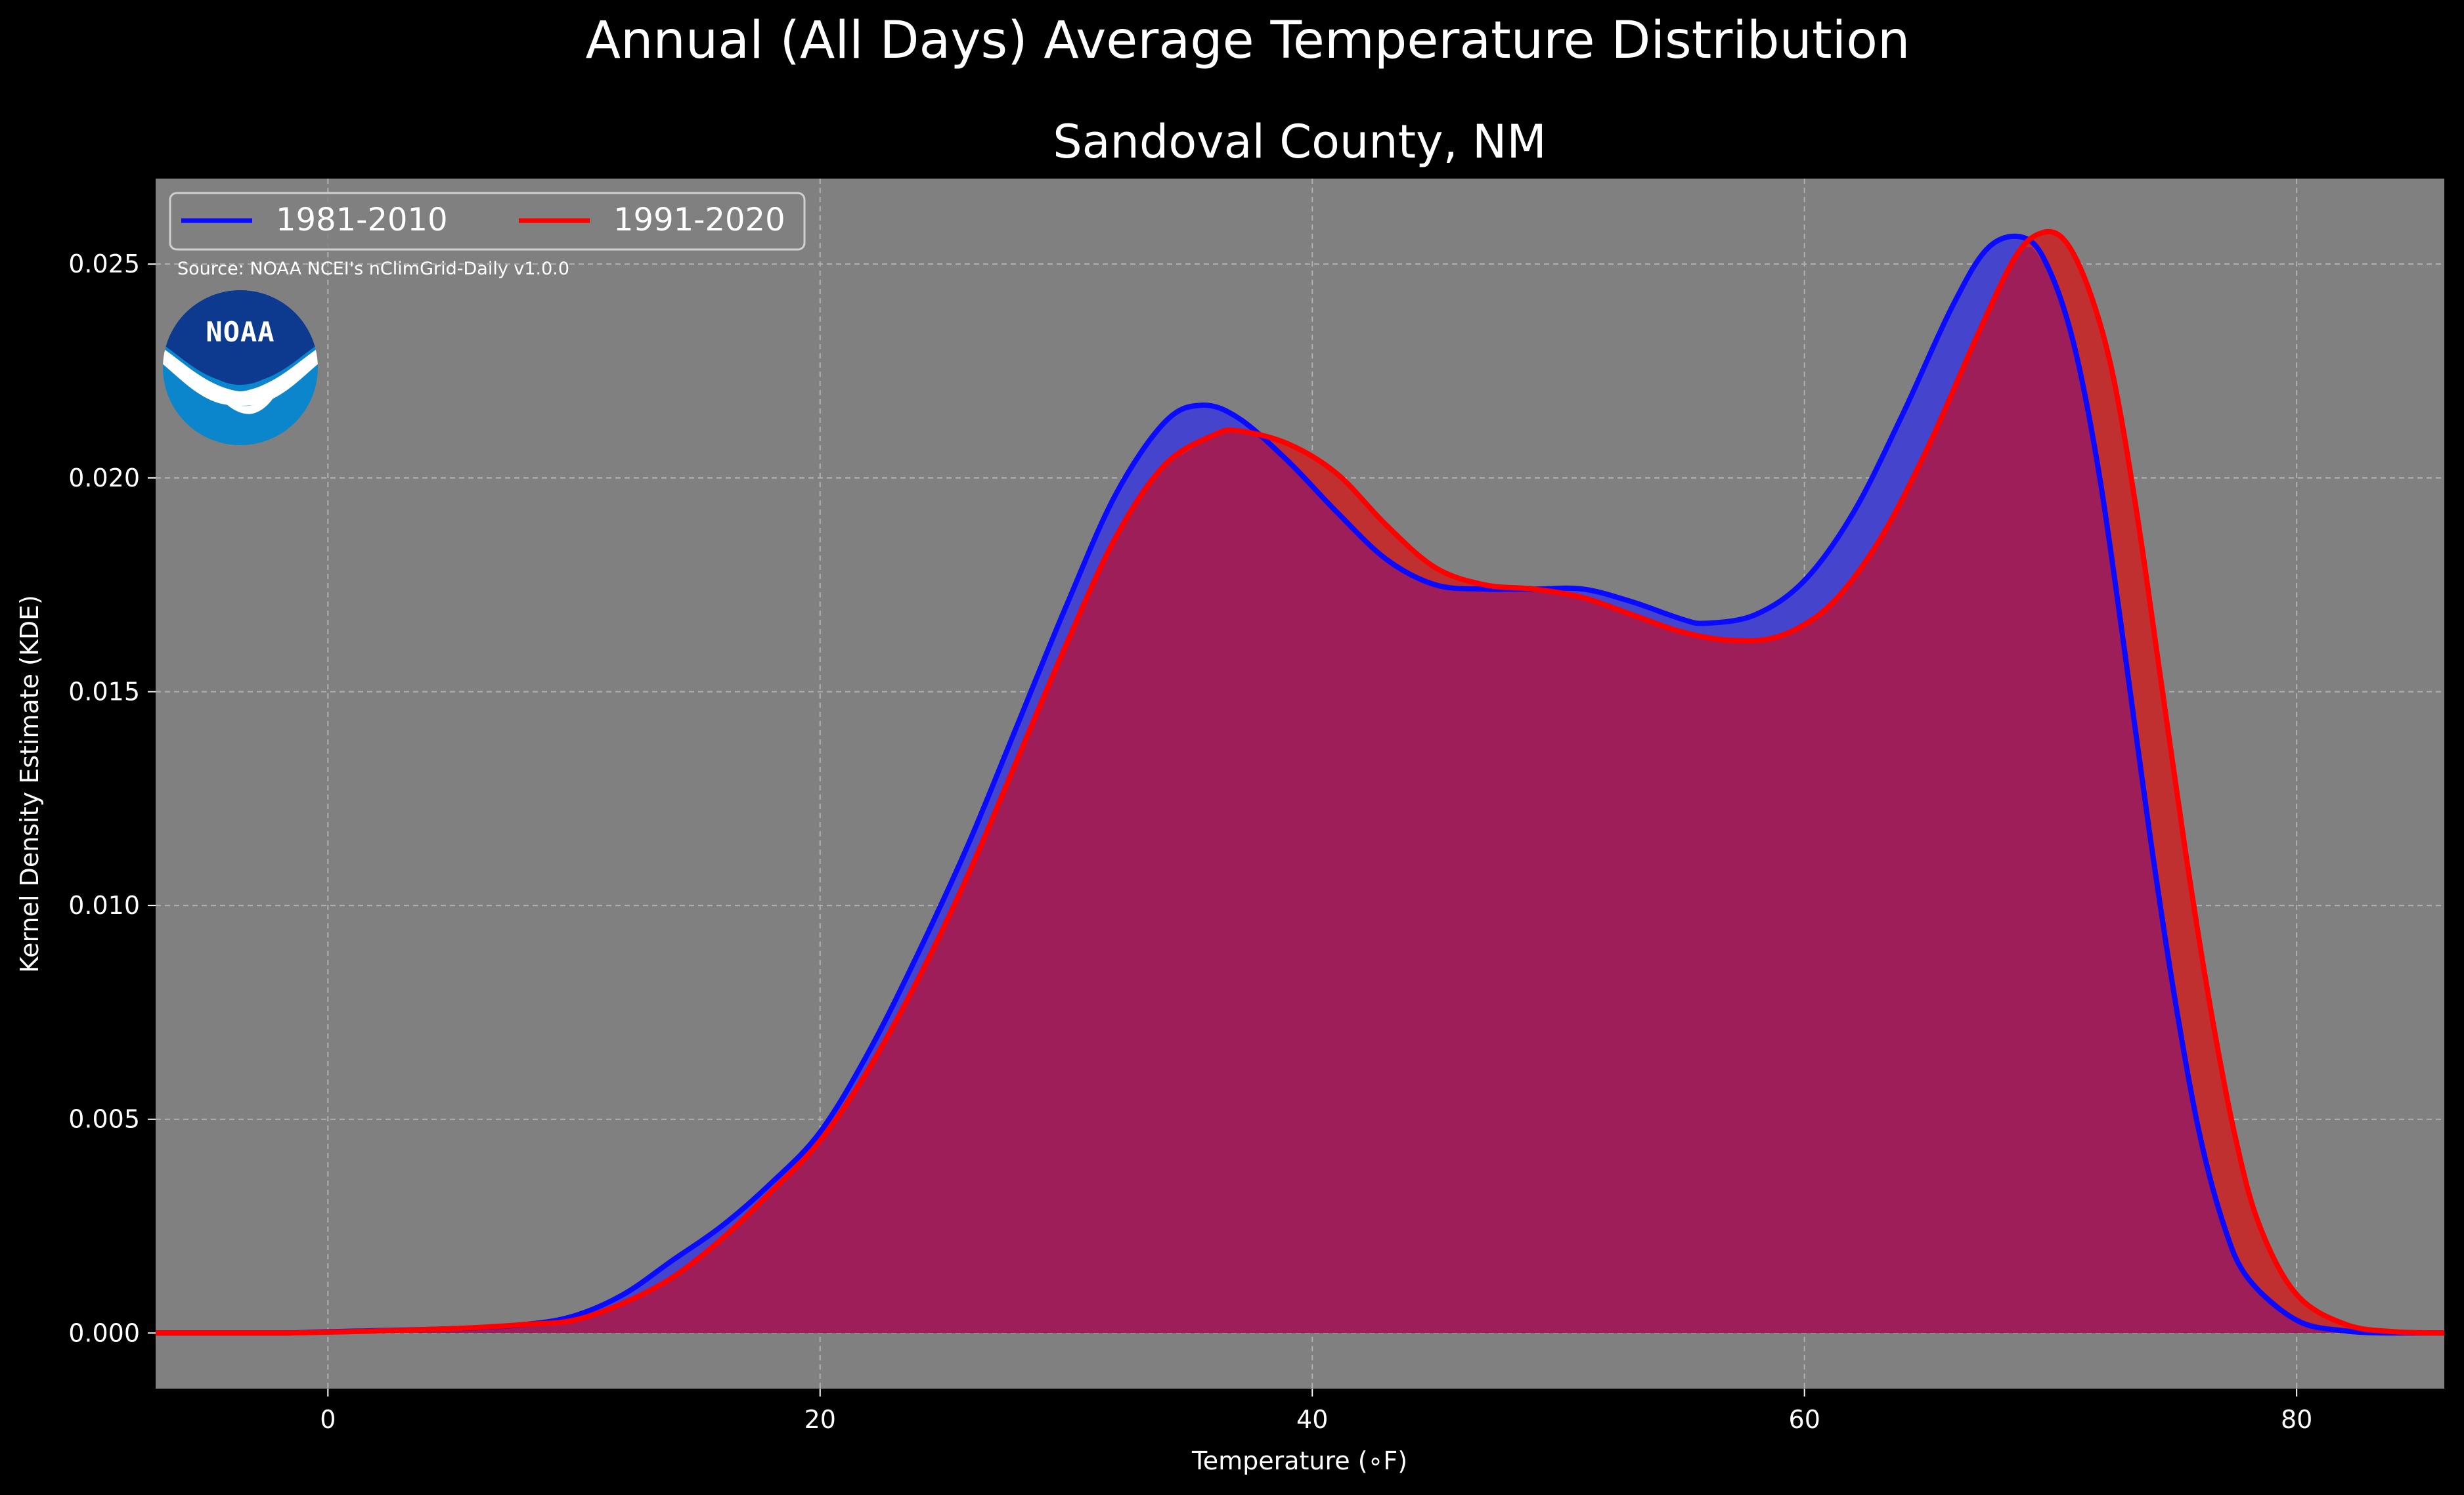  What do you see at coordinates (240, 332) in the screenshot?
I see `logo-text: NOAA` at bounding box center [240, 332].